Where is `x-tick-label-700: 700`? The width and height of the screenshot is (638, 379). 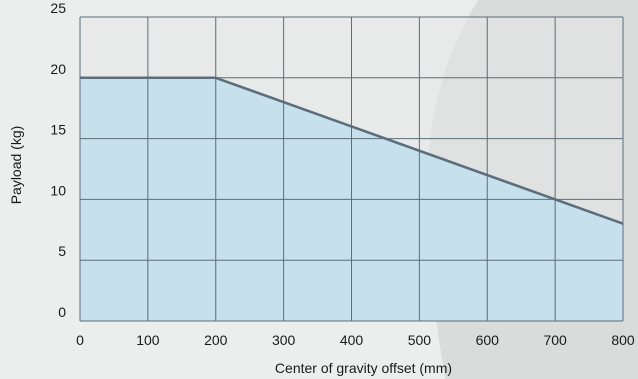 x-tick-label-700: 700 is located at coordinates (555, 340).